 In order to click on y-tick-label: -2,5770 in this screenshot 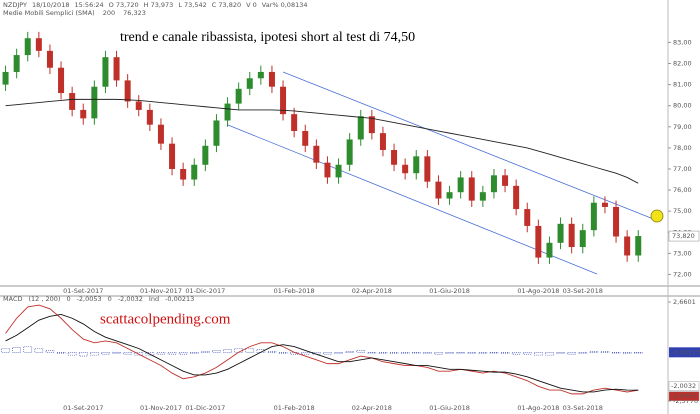, I will do `click(685, 401)`.